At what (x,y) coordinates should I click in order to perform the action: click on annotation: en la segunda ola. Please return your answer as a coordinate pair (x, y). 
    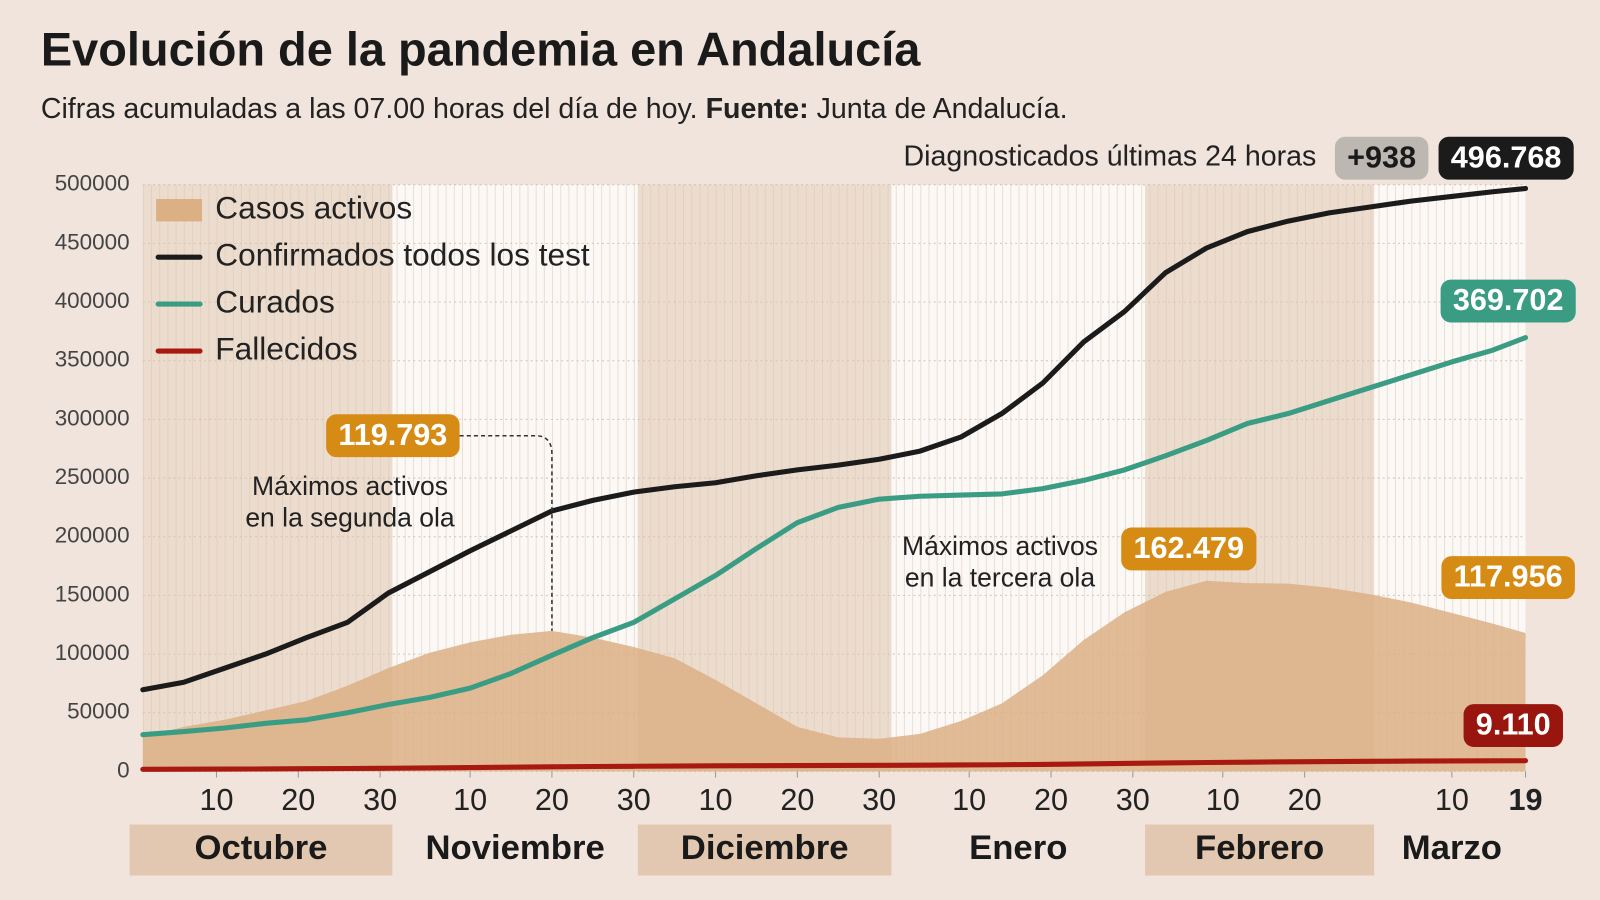
    Looking at the image, I should click on (350, 517).